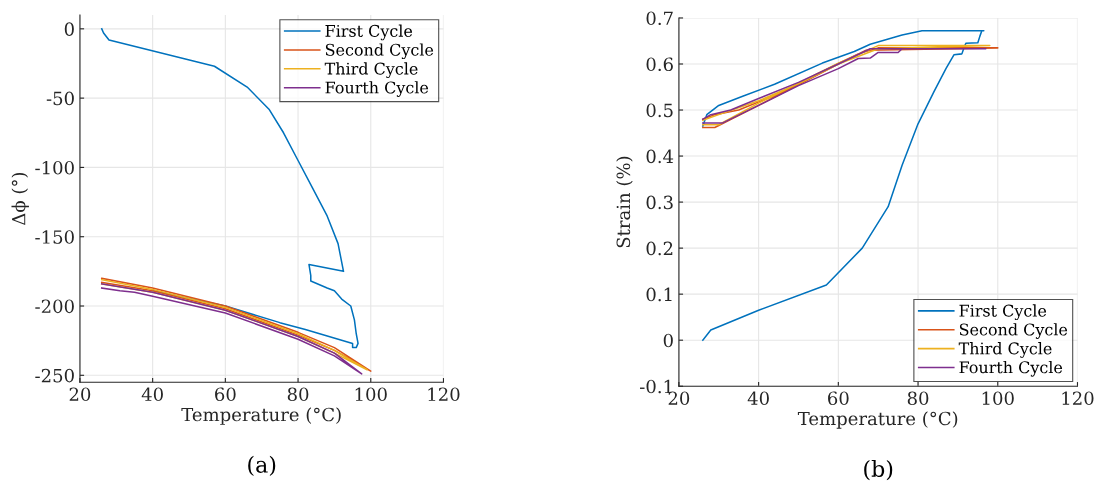 Image resolution: width=1095 pixels, height=499 pixels. I want to click on y-tick-label: -100, so click(54, 167).